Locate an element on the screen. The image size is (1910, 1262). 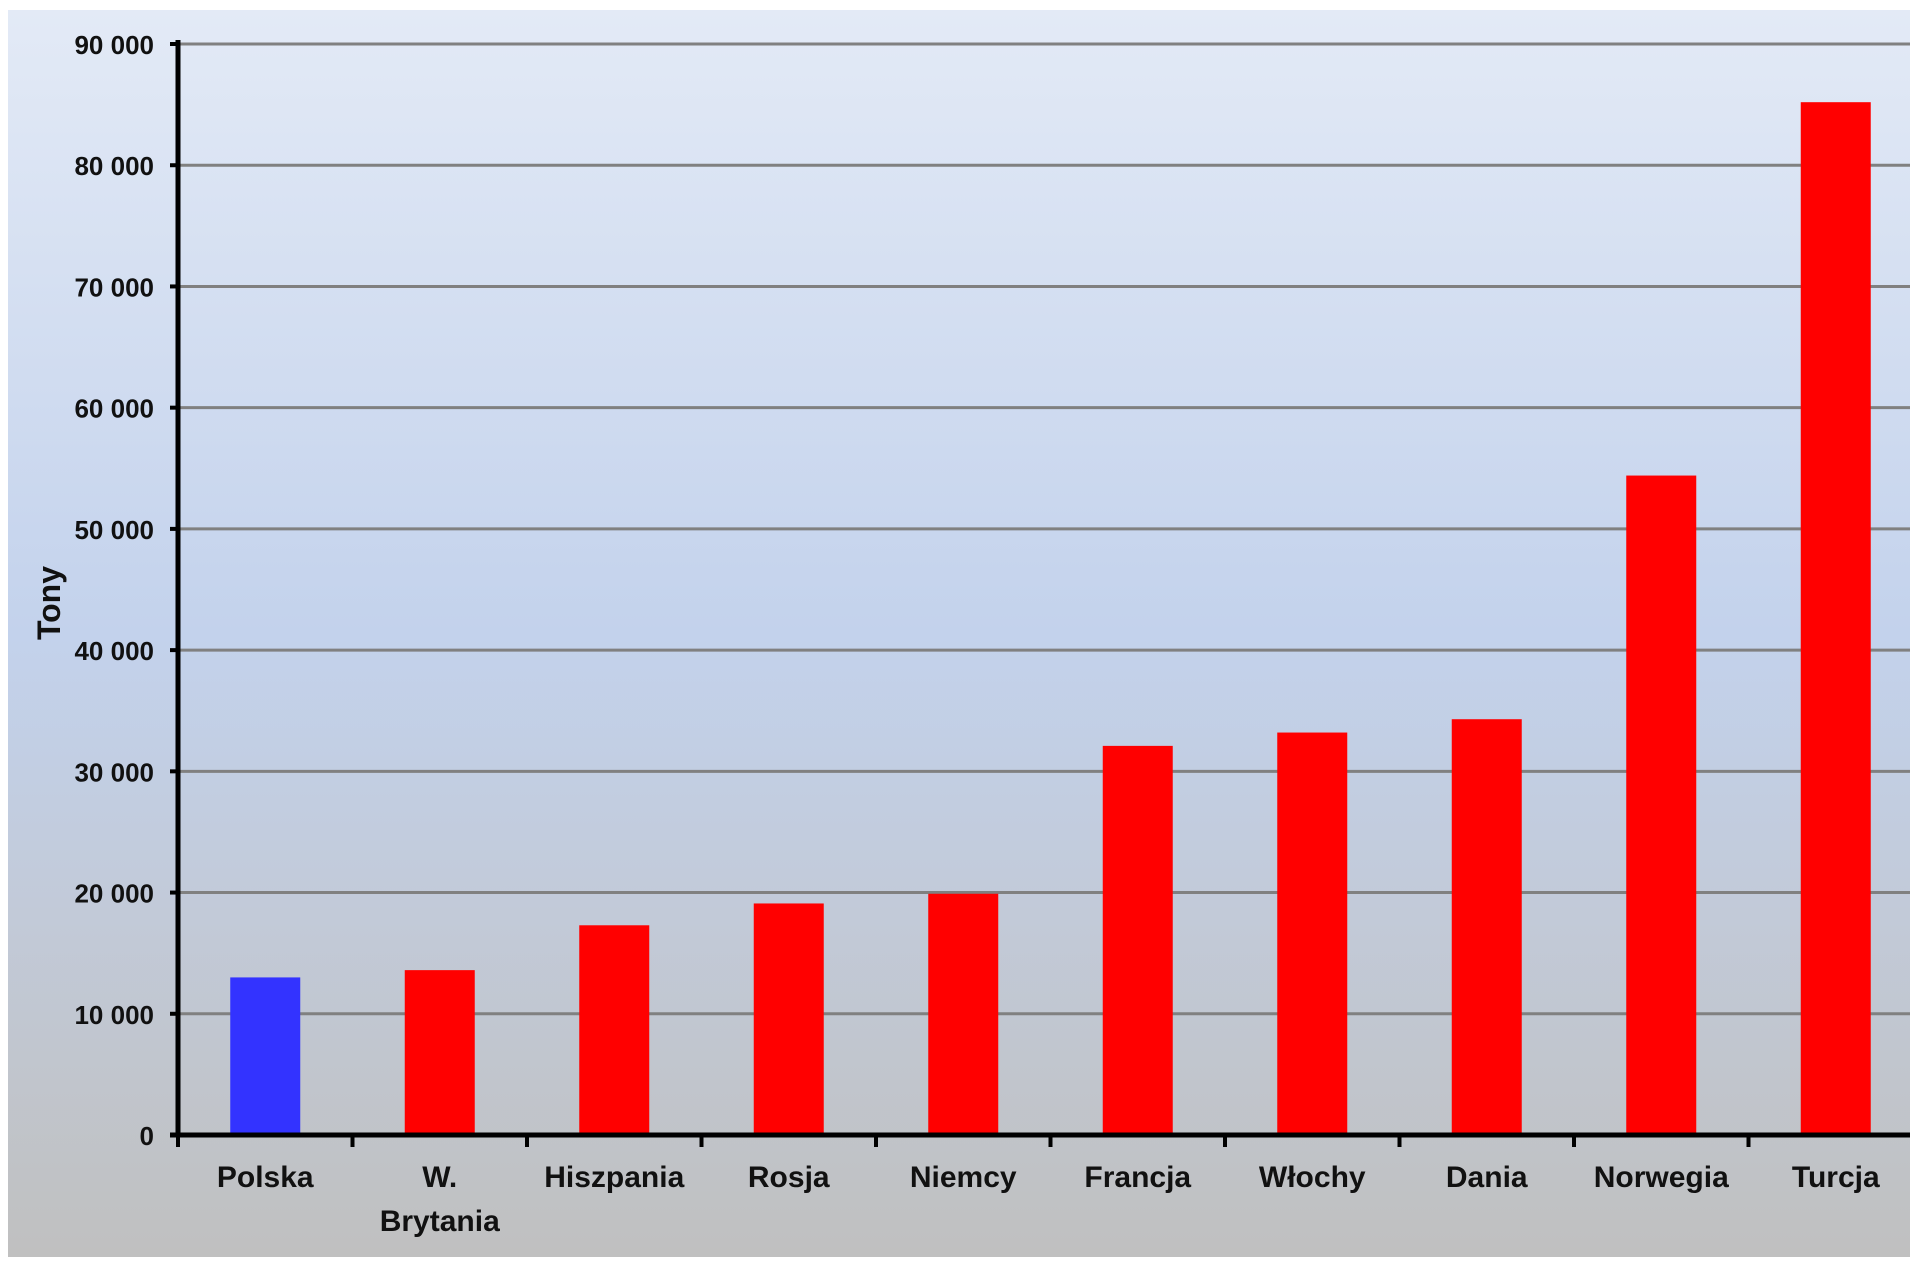
x-tick-label: Rosja is located at coordinates (789, 1177).